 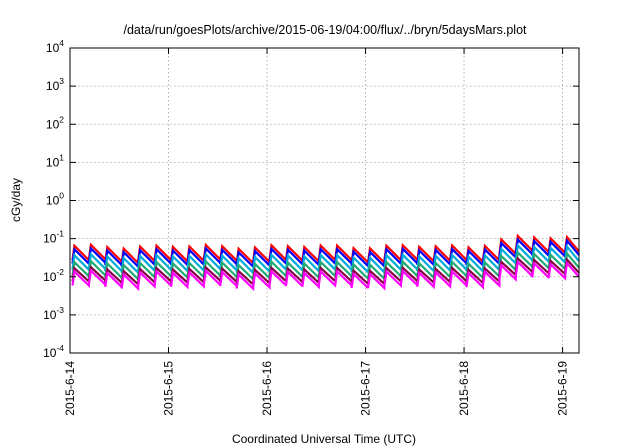 What do you see at coordinates (16, 200) in the screenshot?
I see `y-axis-label: cGy/day` at bounding box center [16, 200].